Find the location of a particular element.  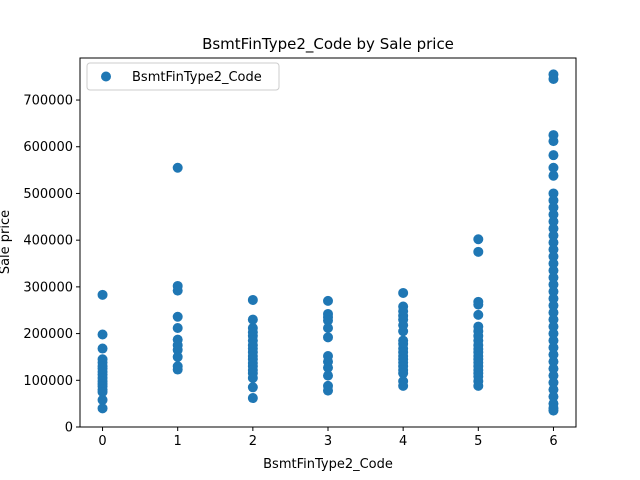

y-tick-label: 500000 is located at coordinates (48, 194).